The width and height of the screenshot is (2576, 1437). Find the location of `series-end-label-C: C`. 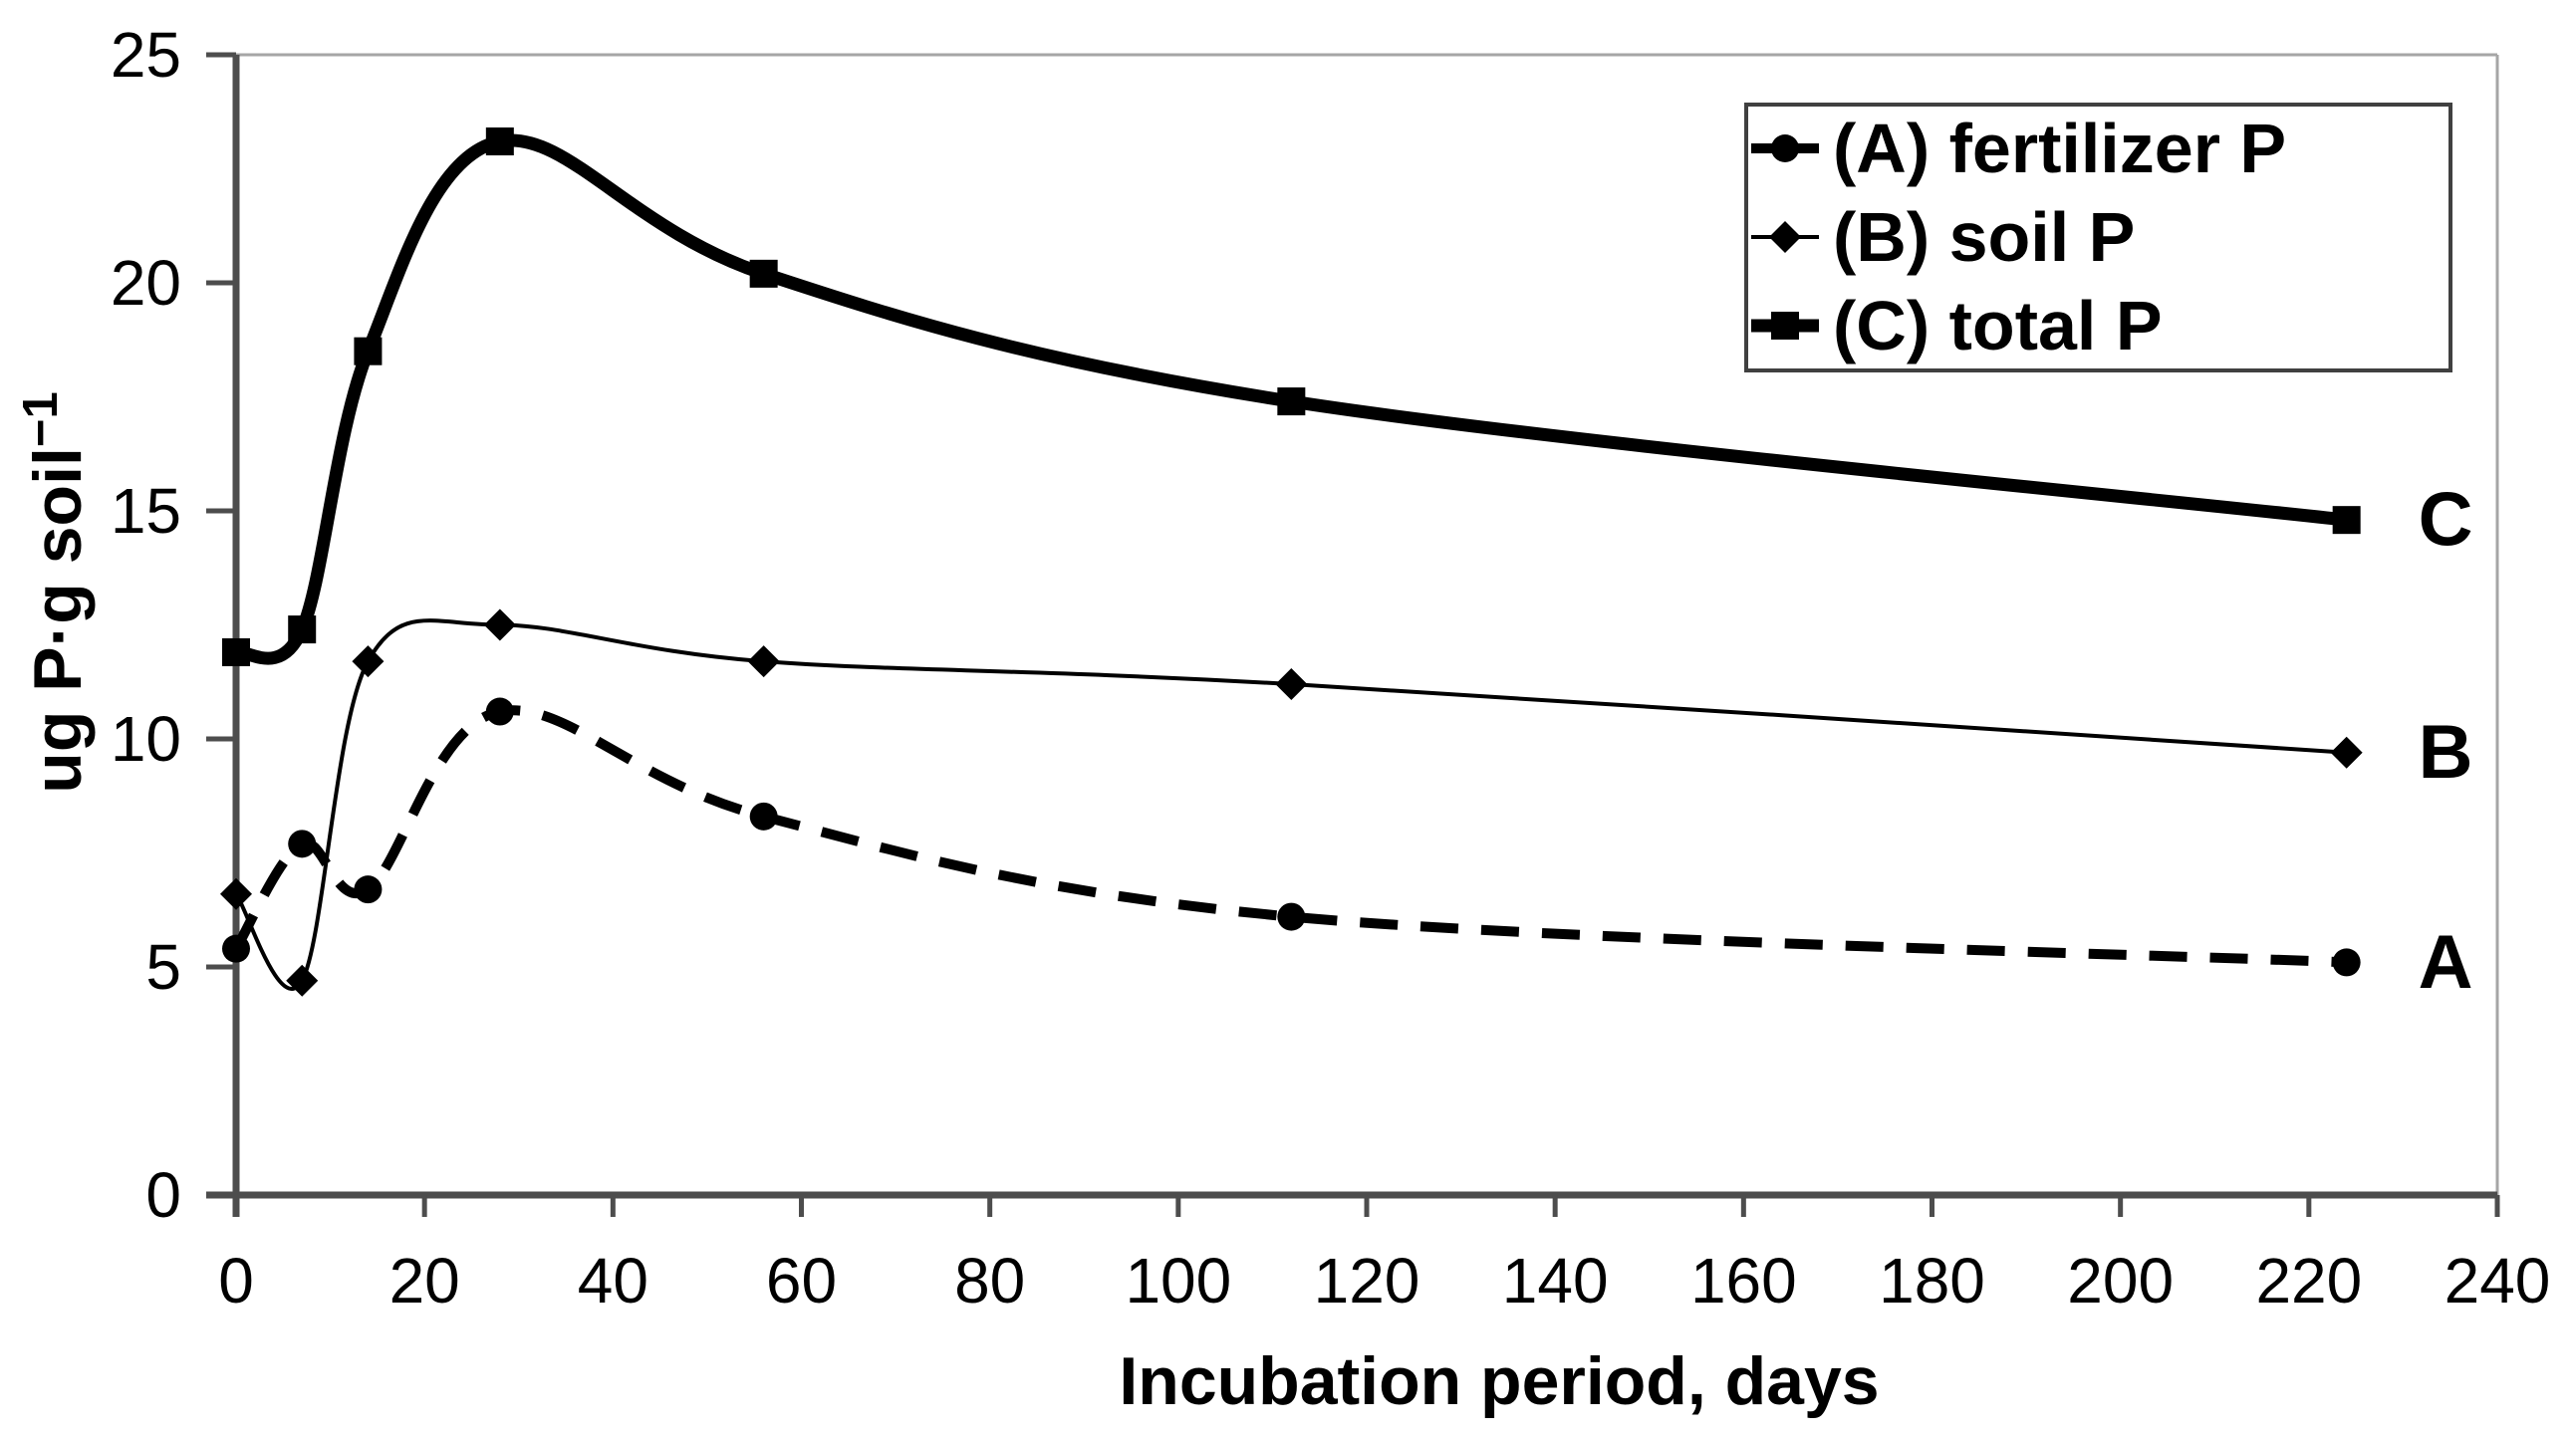

series-end-label-C: C is located at coordinates (2446, 520).